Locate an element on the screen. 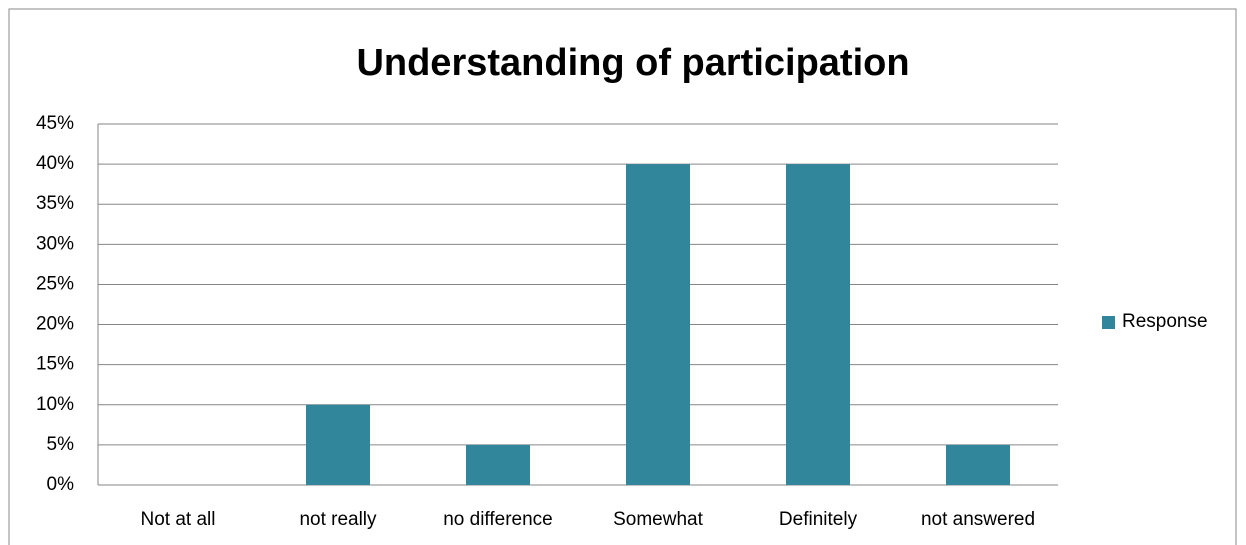 This screenshot has width=1246, height=545. x-tick-label: Not at all is located at coordinates (178, 519).